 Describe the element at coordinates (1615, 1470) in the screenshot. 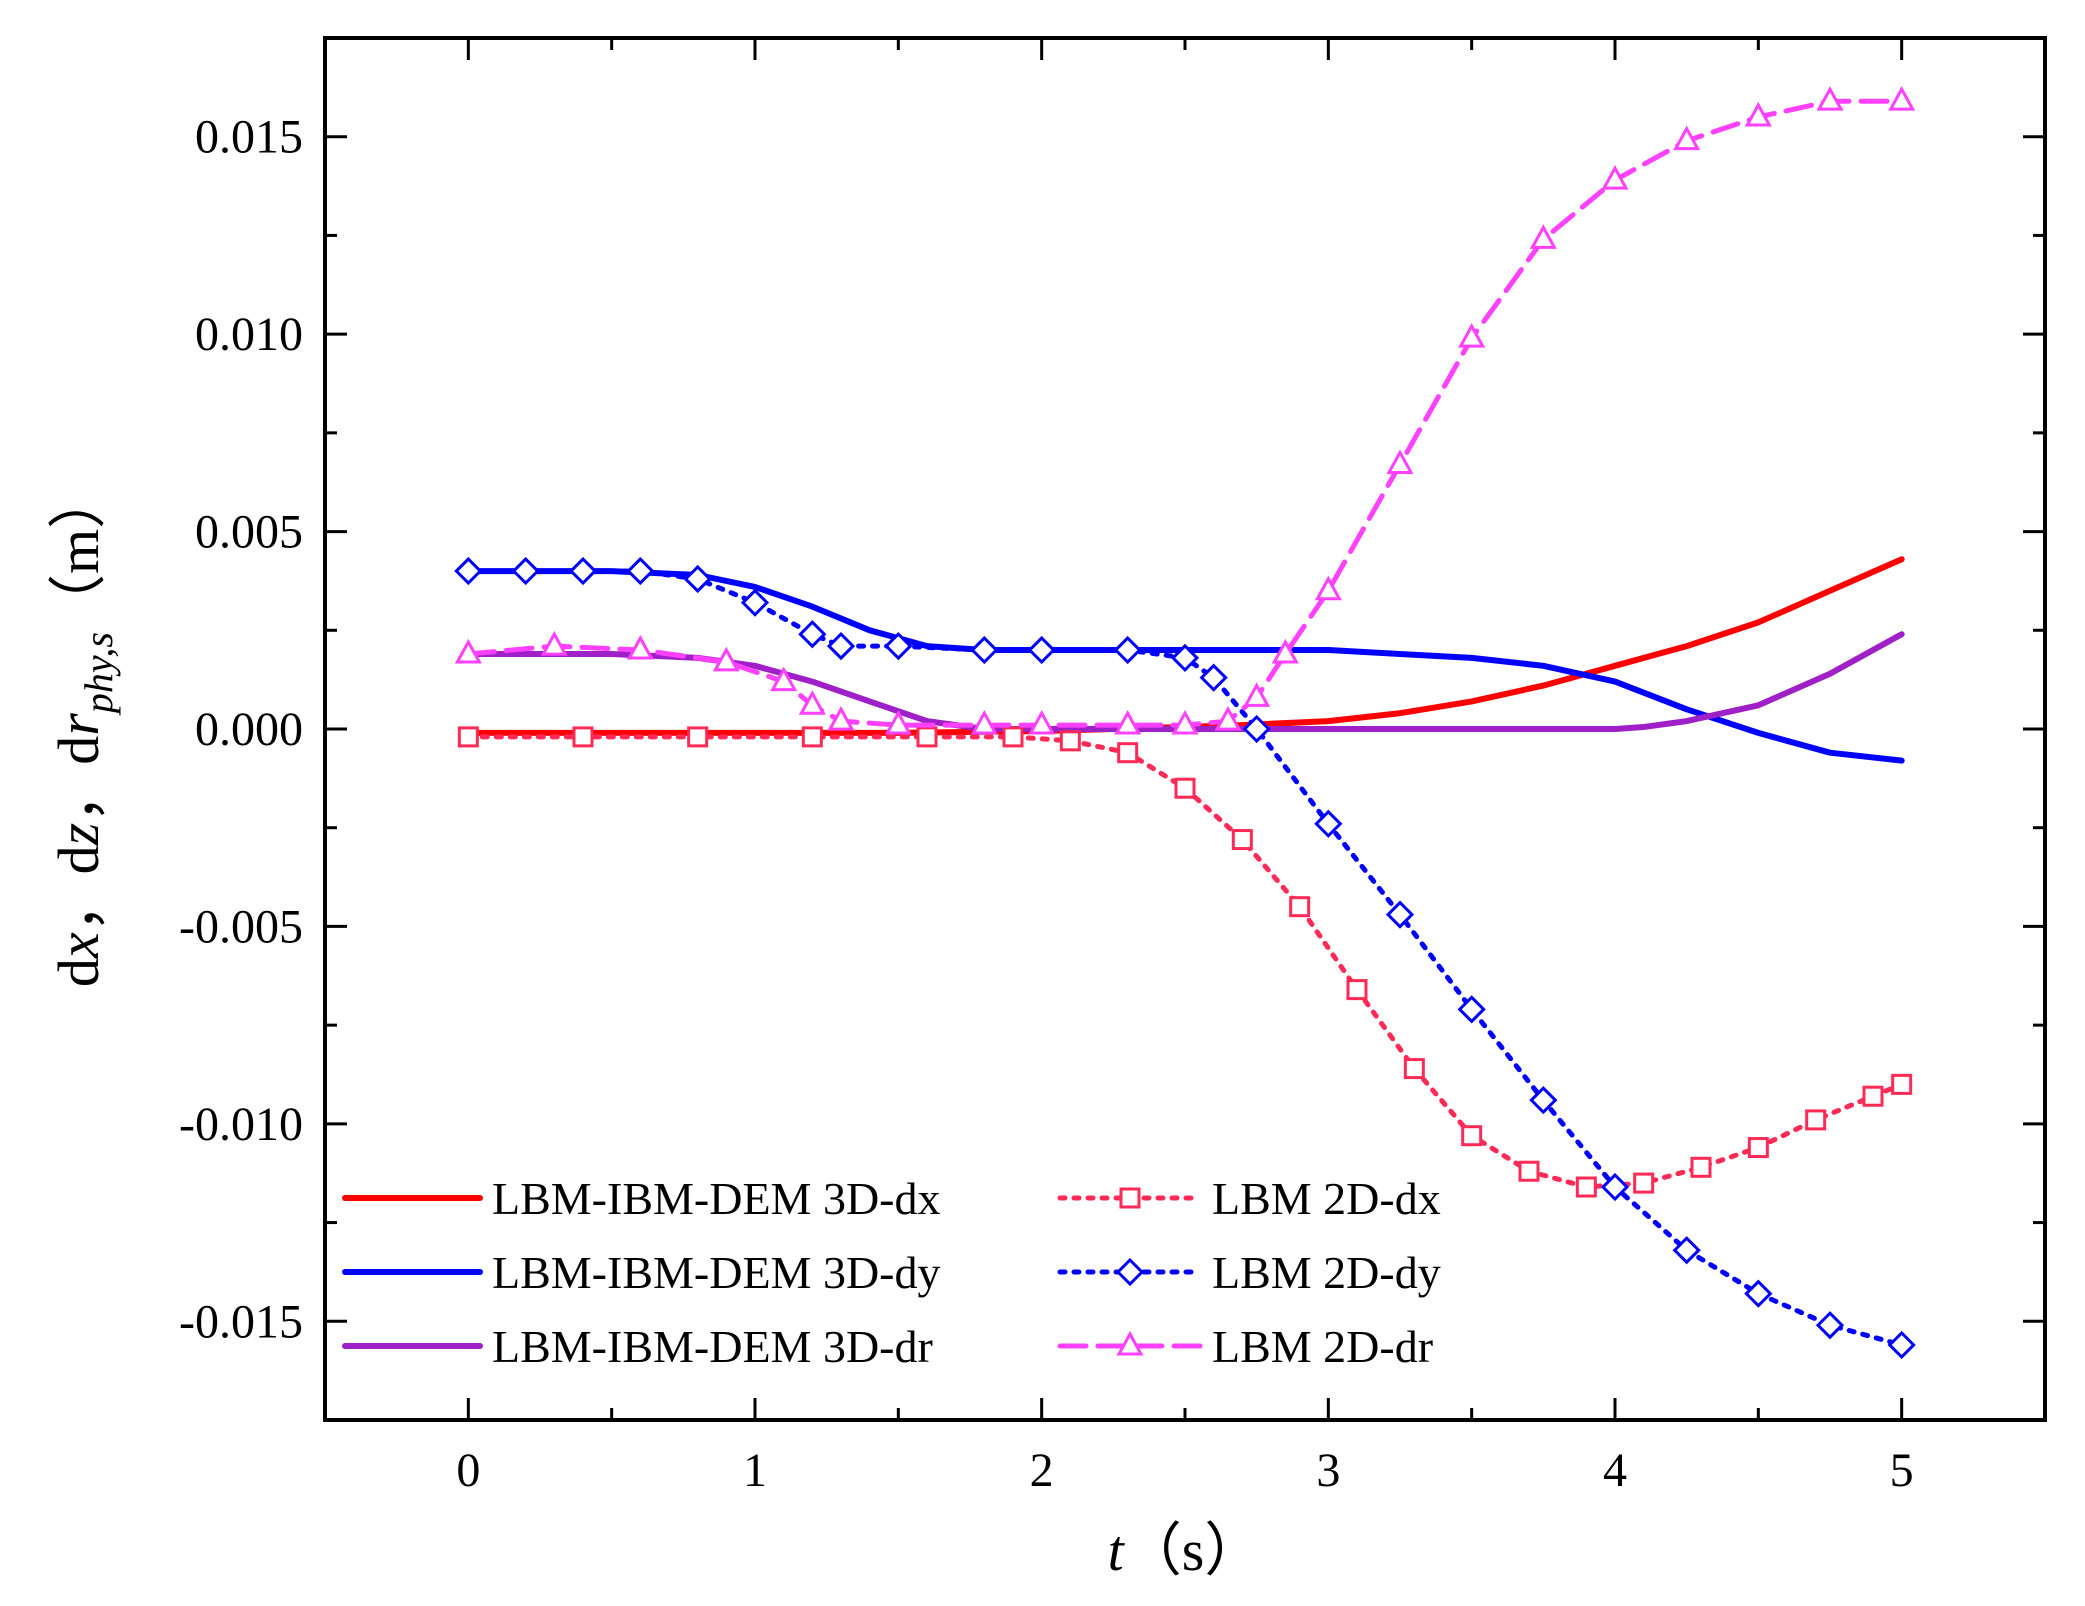

I see `x-tick-label: 4` at that location.